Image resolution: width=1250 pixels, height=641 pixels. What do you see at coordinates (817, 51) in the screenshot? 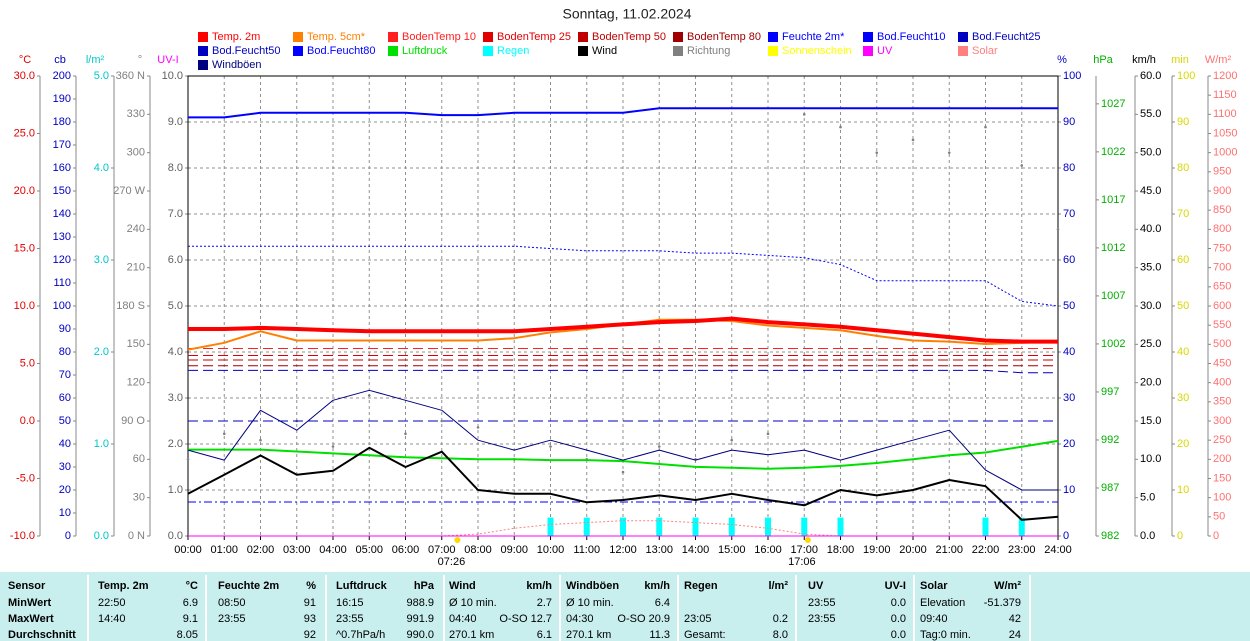
I see `legend-label: Sonnenschein` at bounding box center [817, 51].